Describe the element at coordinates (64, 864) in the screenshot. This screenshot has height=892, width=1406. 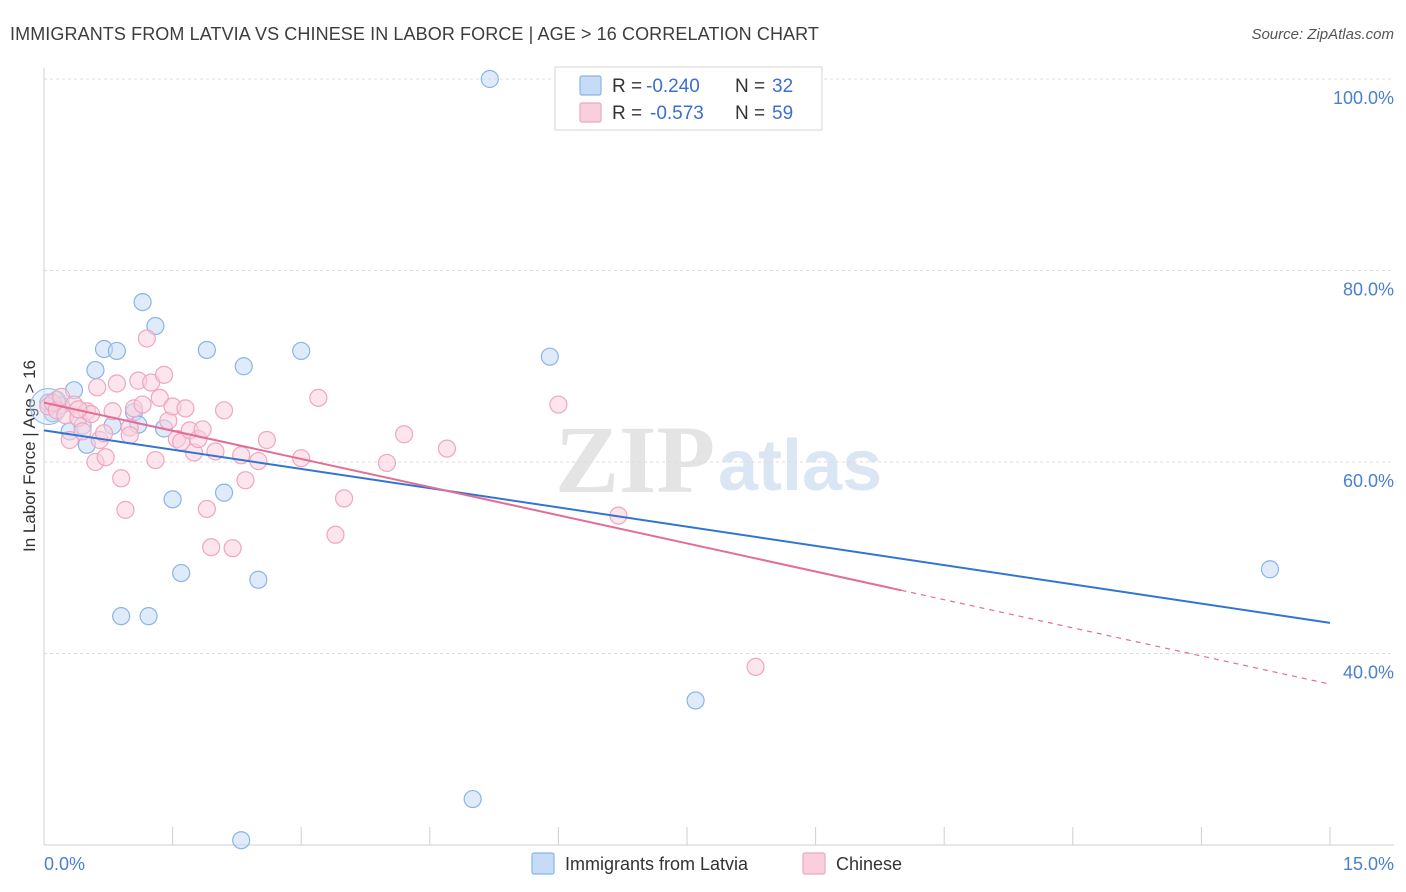
I see `x-tick-label-min: 0.0%` at that location.